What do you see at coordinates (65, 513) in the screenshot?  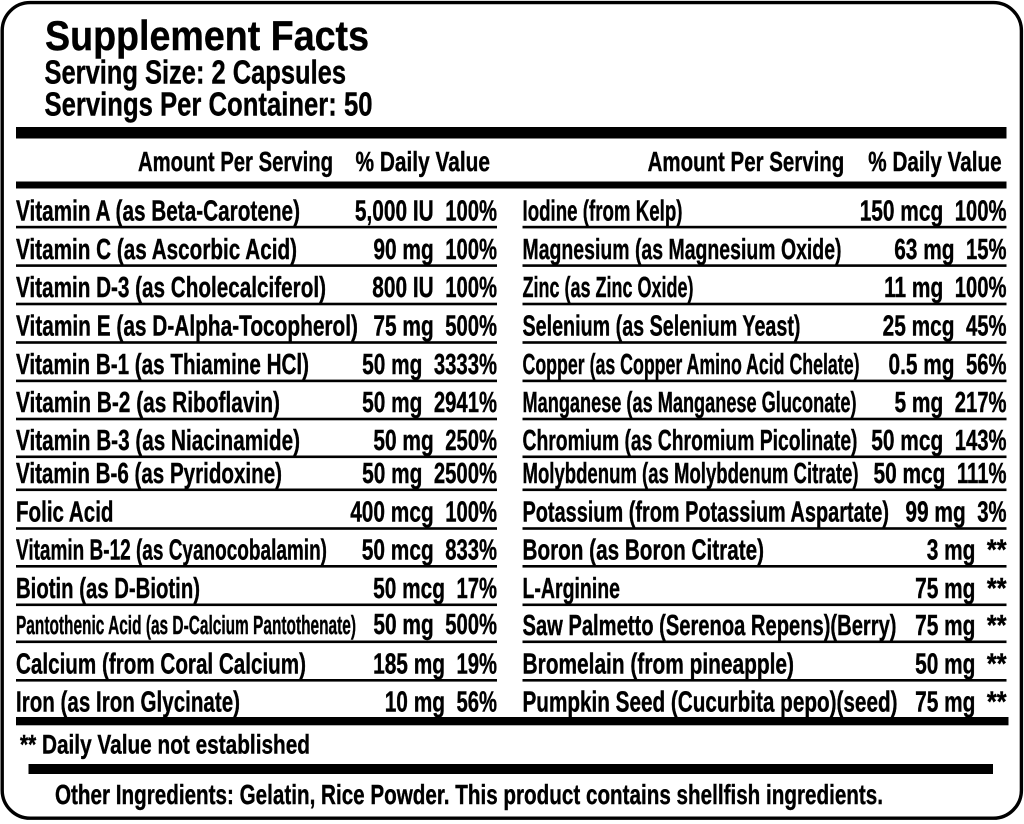 I see `svg-text: Folic Acid` at bounding box center [65, 513].